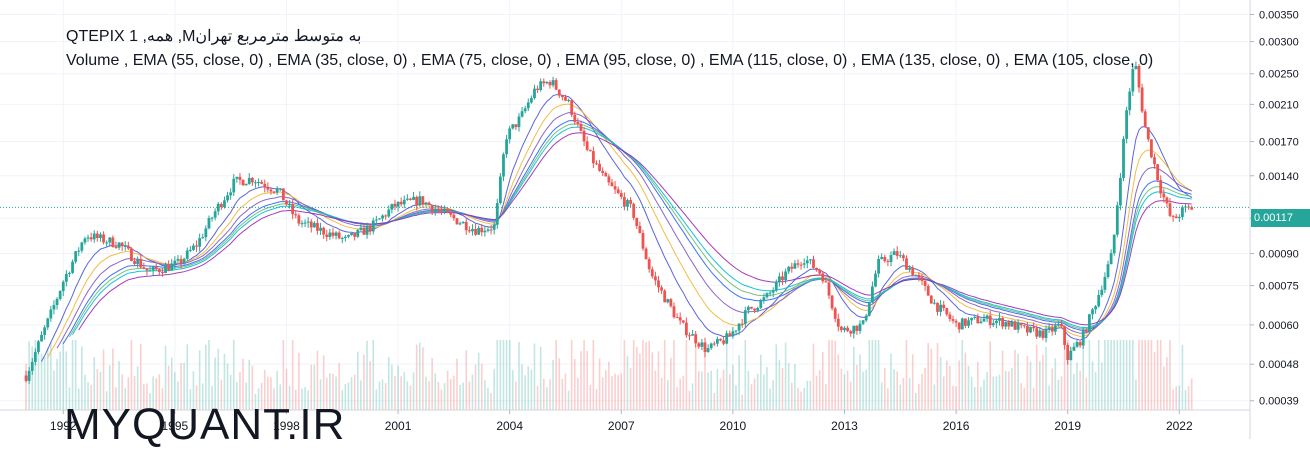 Image resolution: width=1310 pixels, height=450 pixels. Describe the element at coordinates (205, 424) in the screenshot. I see `watermark: MYQUANT.IR` at that location.